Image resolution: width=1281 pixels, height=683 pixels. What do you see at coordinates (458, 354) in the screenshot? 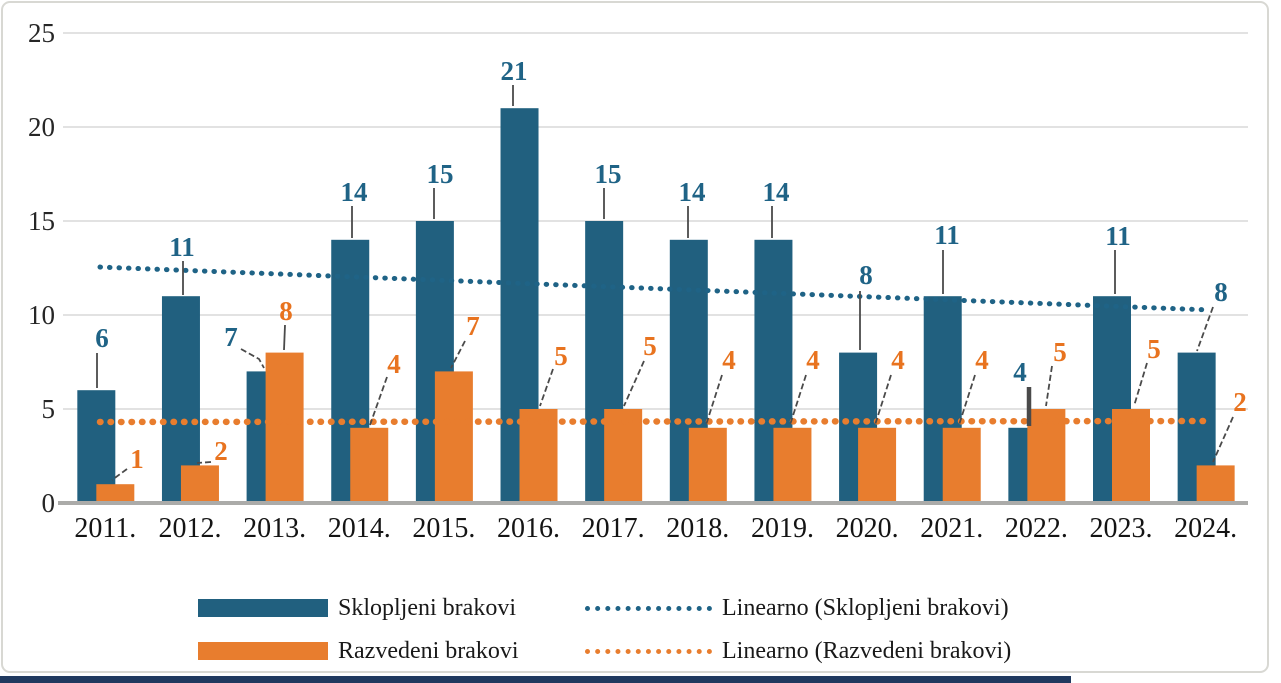
I see `leader-razvedeni-2015` at bounding box center [458, 354].